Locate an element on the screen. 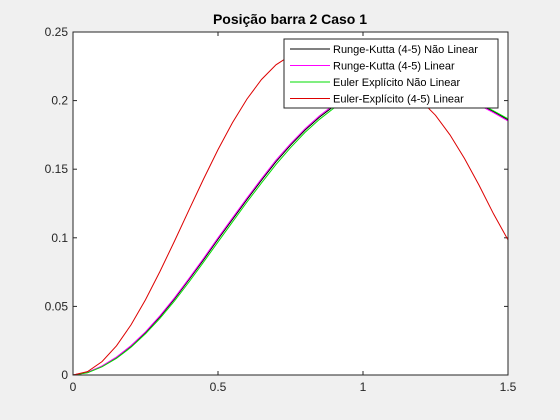 The height and width of the screenshot is (420, 560). y-tick-label: 0.15 is located at coordinates (57, 169).